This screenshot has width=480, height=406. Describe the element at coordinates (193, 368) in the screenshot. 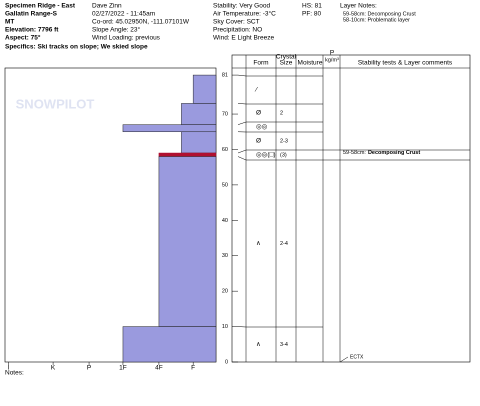

I see `x-tick-label: F` at that location.